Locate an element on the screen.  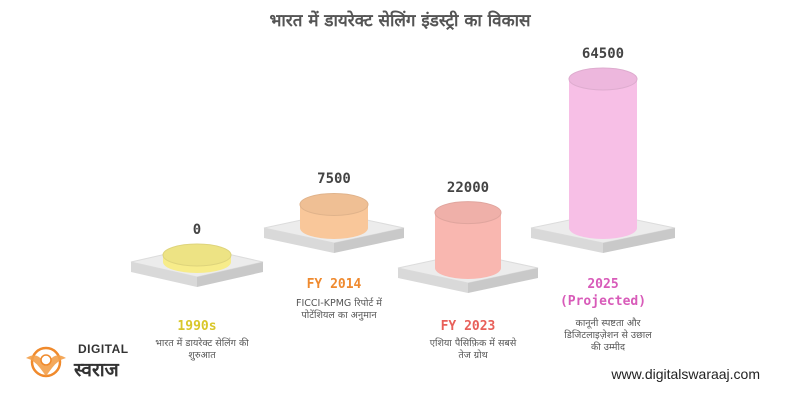
category-line: 2025 is located at coordinates (603, 284).